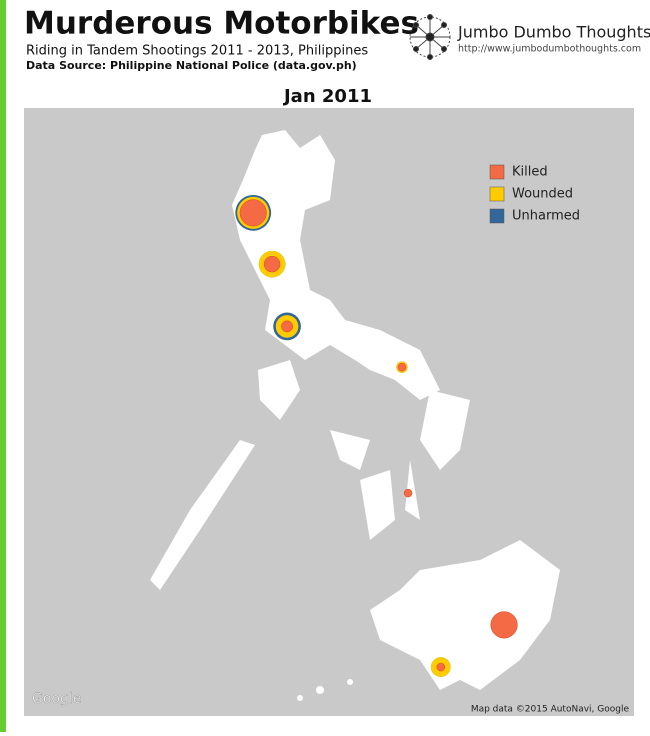  Describe the element at coordinates (327, 96) in the screenshot. I see `map-title: Jan 2011` at that location.